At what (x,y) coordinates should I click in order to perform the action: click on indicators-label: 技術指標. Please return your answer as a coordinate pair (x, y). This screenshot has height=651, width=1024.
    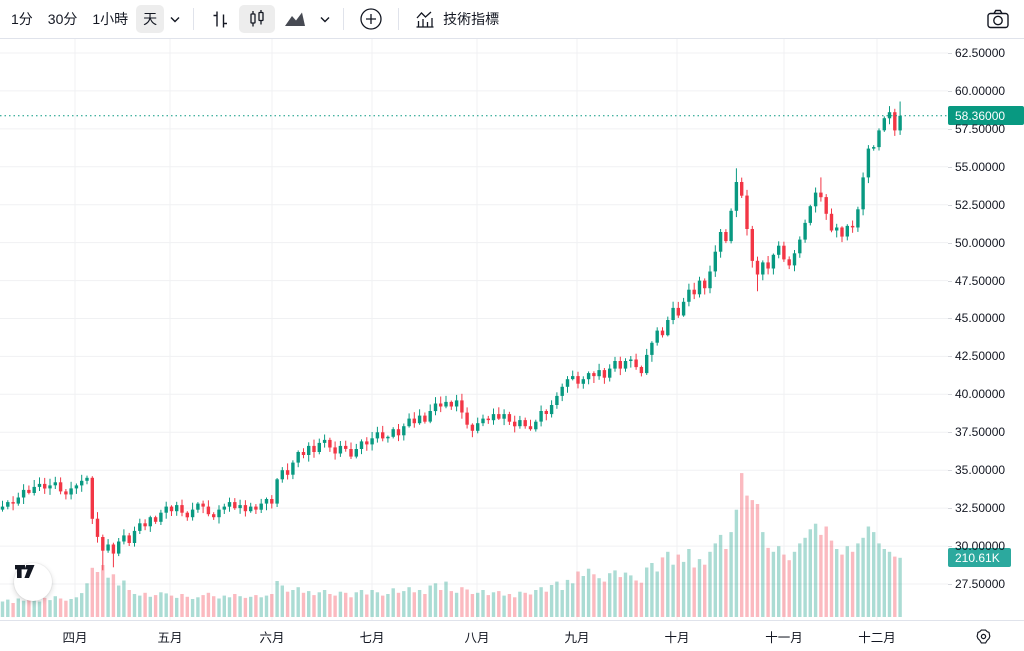
    Looking at the image, I should click on (471, 19).